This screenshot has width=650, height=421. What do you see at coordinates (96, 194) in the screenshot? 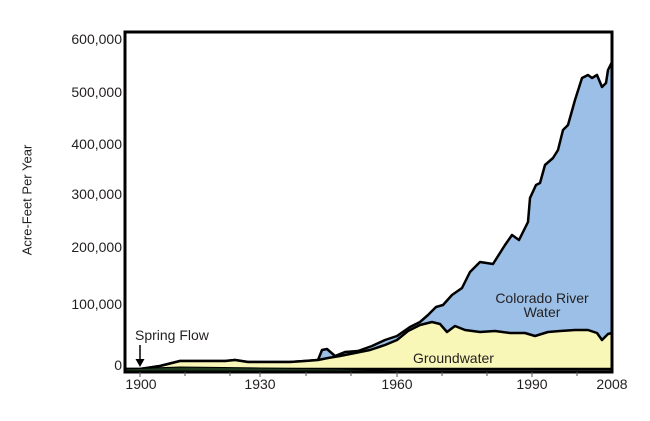
I see `y-tick-300000: 300,000` at bounding box center [96, 194].